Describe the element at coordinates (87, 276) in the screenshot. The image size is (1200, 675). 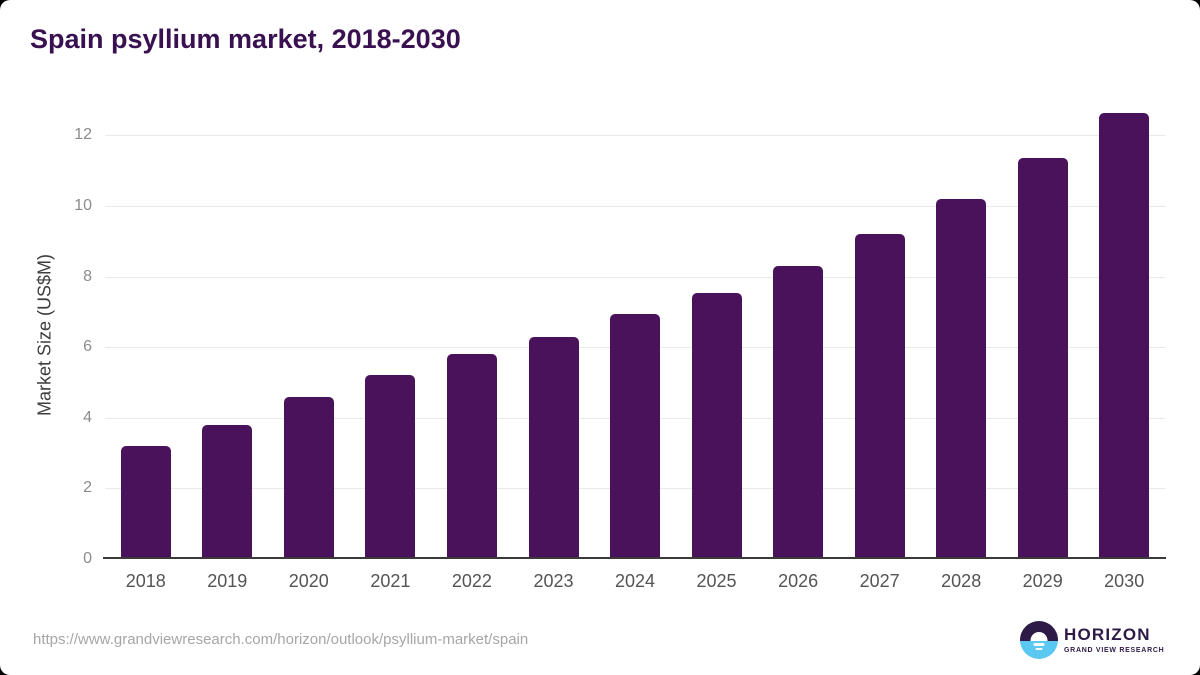
I see `y-tick-label-8: 8` at that location.